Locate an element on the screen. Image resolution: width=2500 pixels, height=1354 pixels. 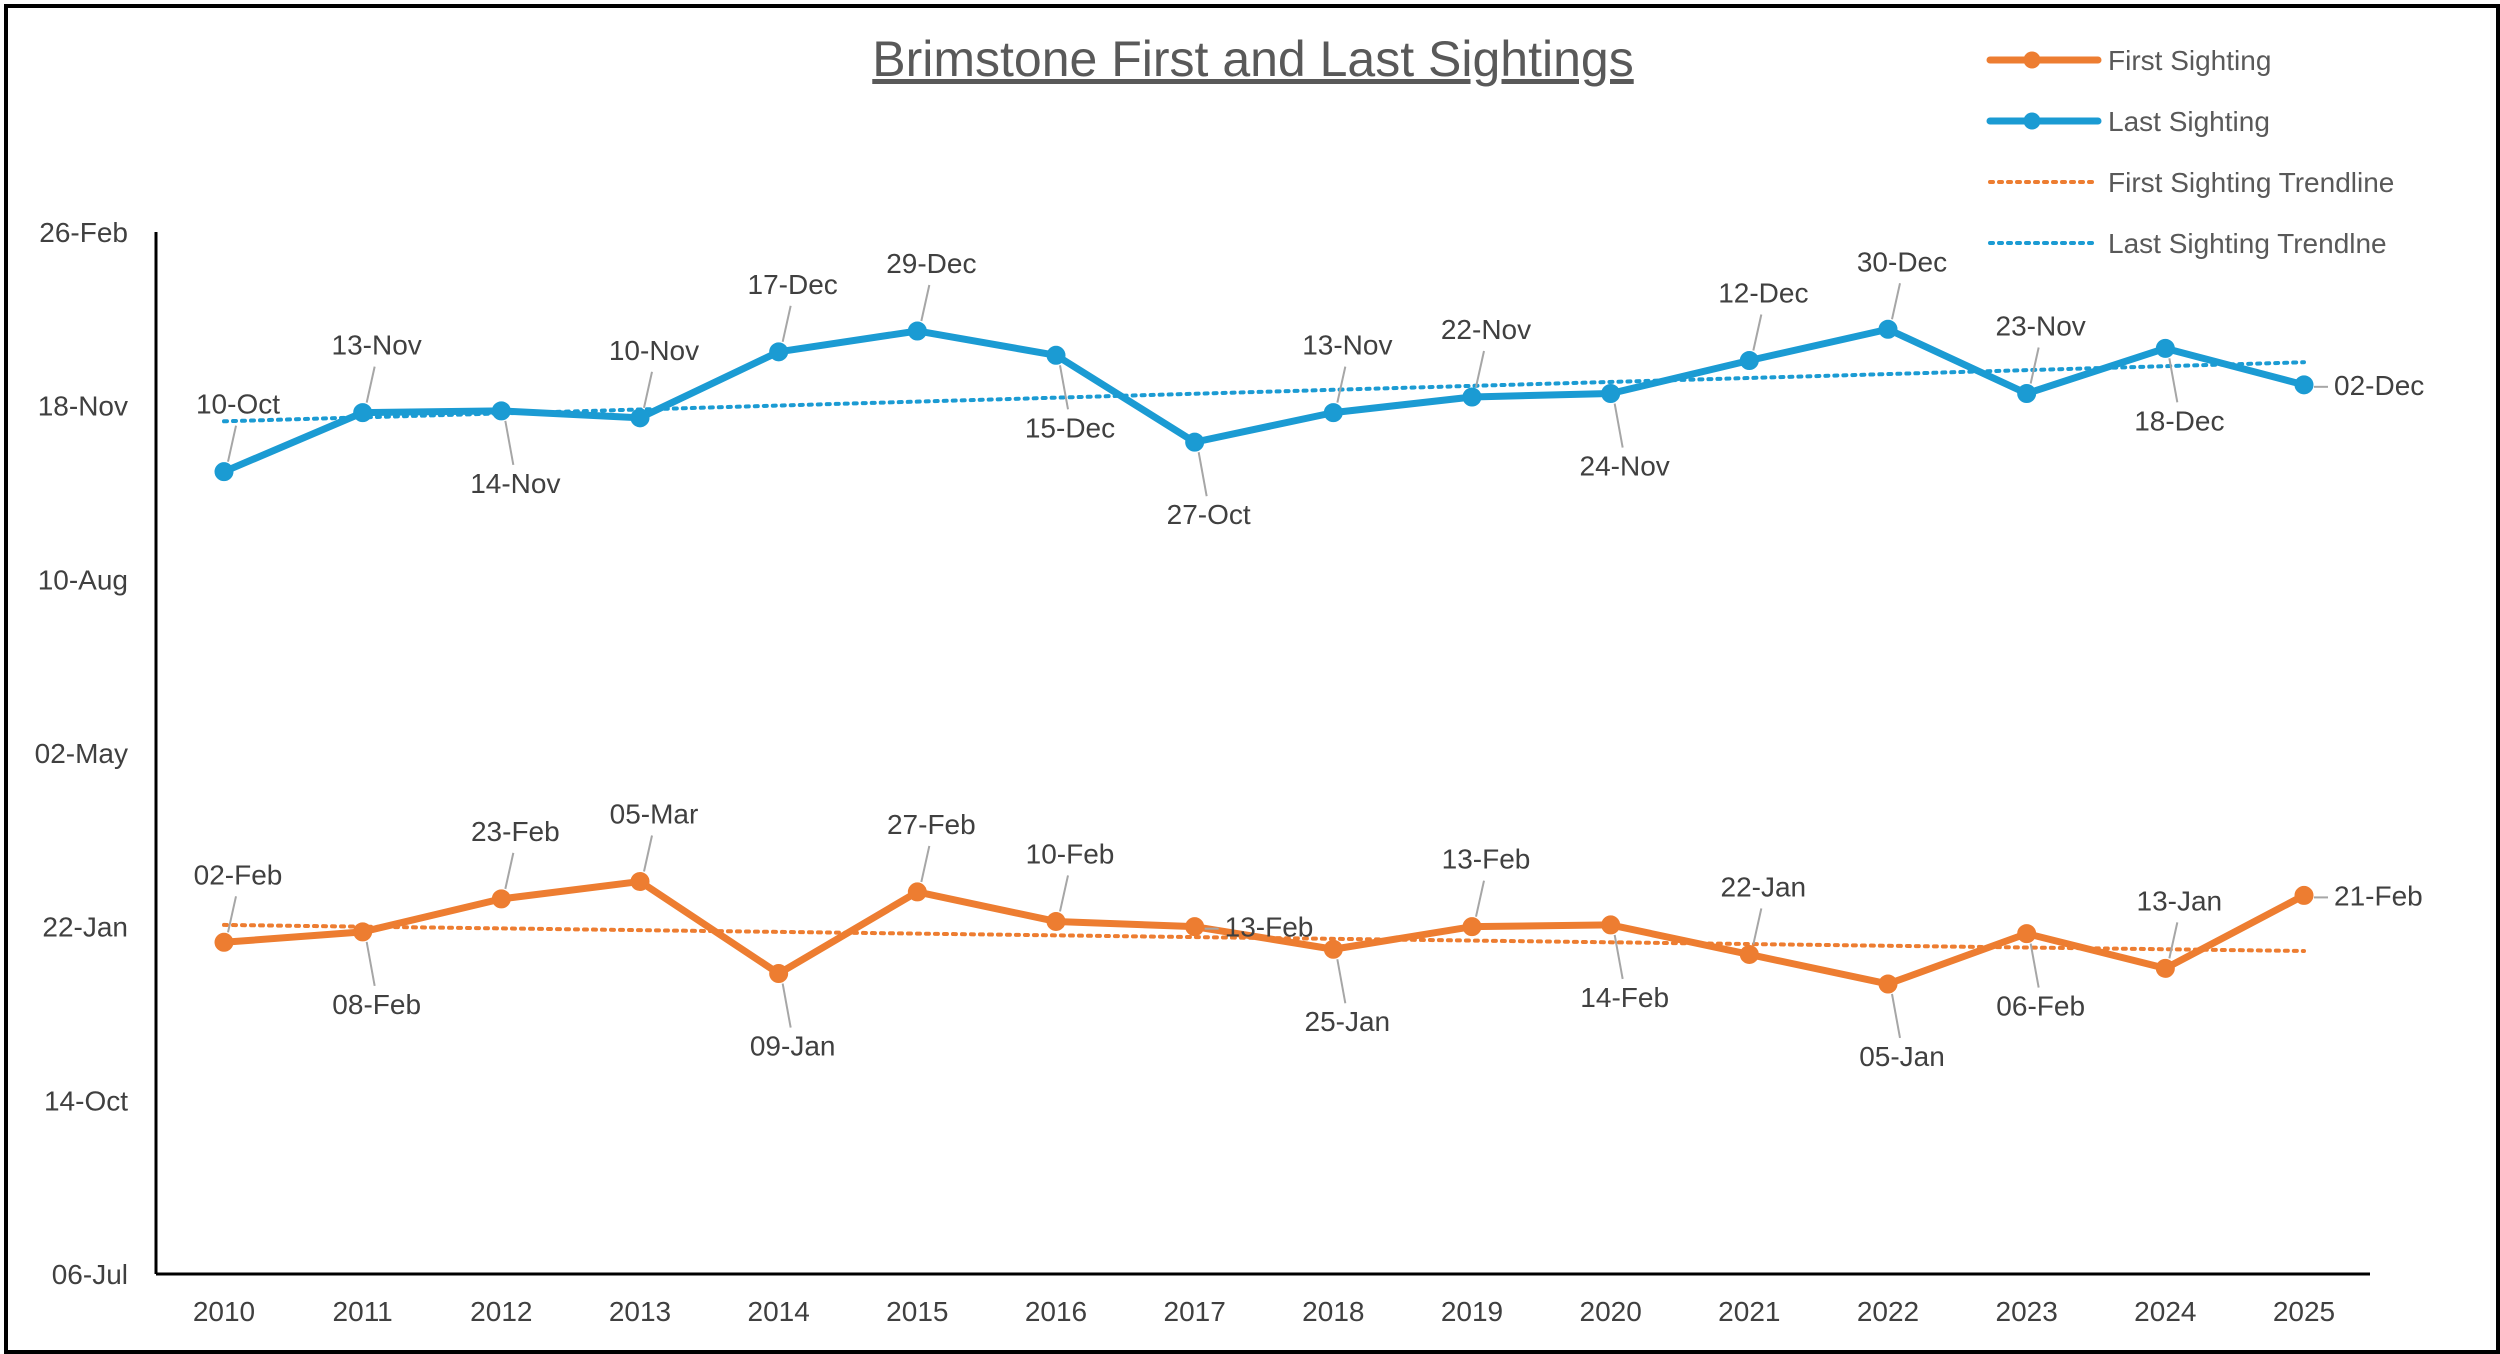
first-sighting-label-2016: 10-Feb is located at coordinates (1070, 853).